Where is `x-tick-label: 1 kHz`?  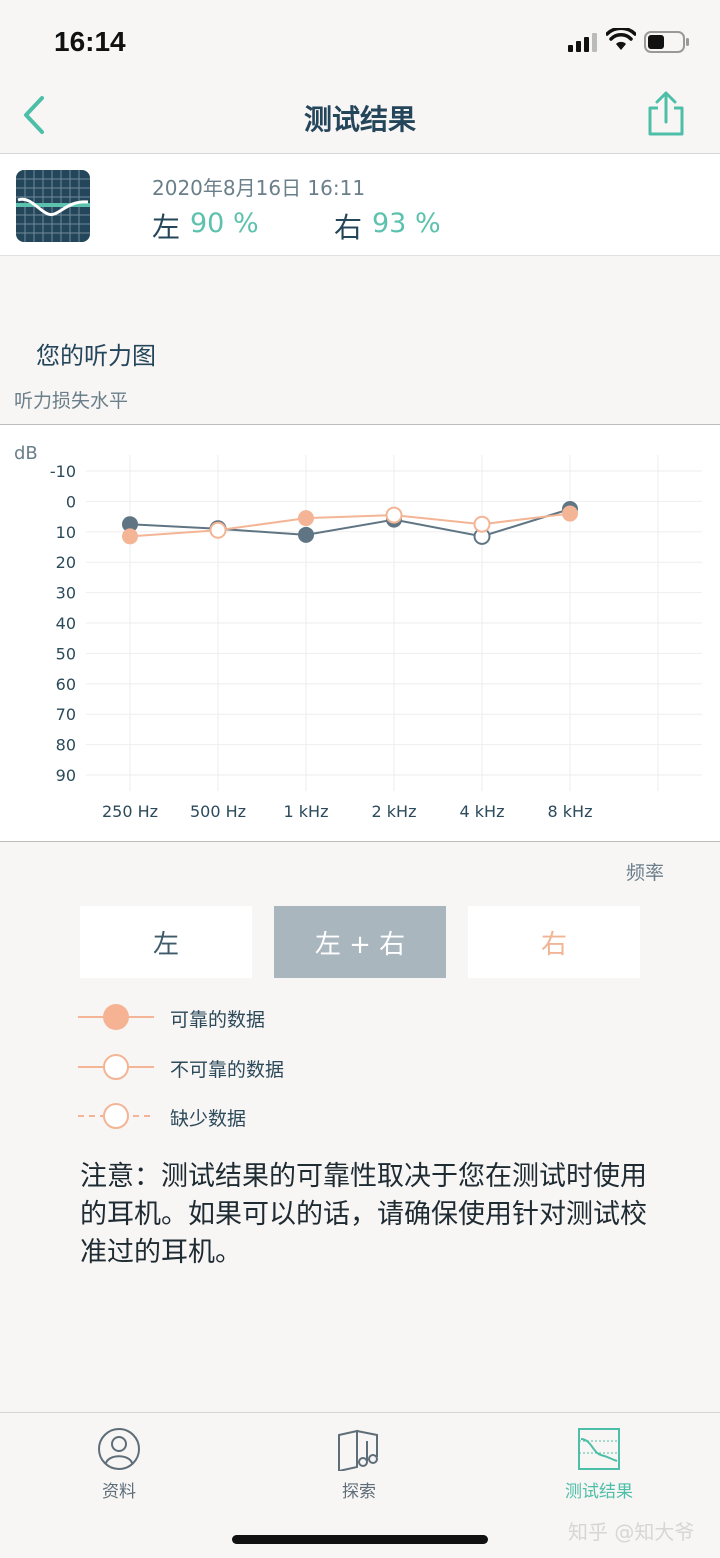
x-tick-label: 1 kHz is located at coordinates (306, 811).